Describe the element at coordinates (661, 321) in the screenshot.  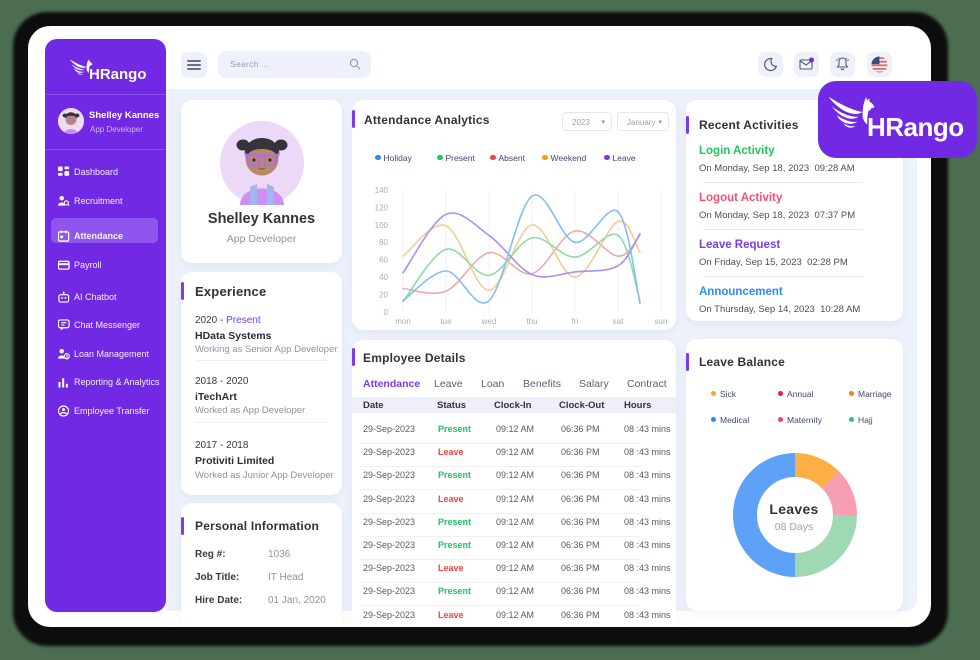
I see `svg-text: sun` at that location.